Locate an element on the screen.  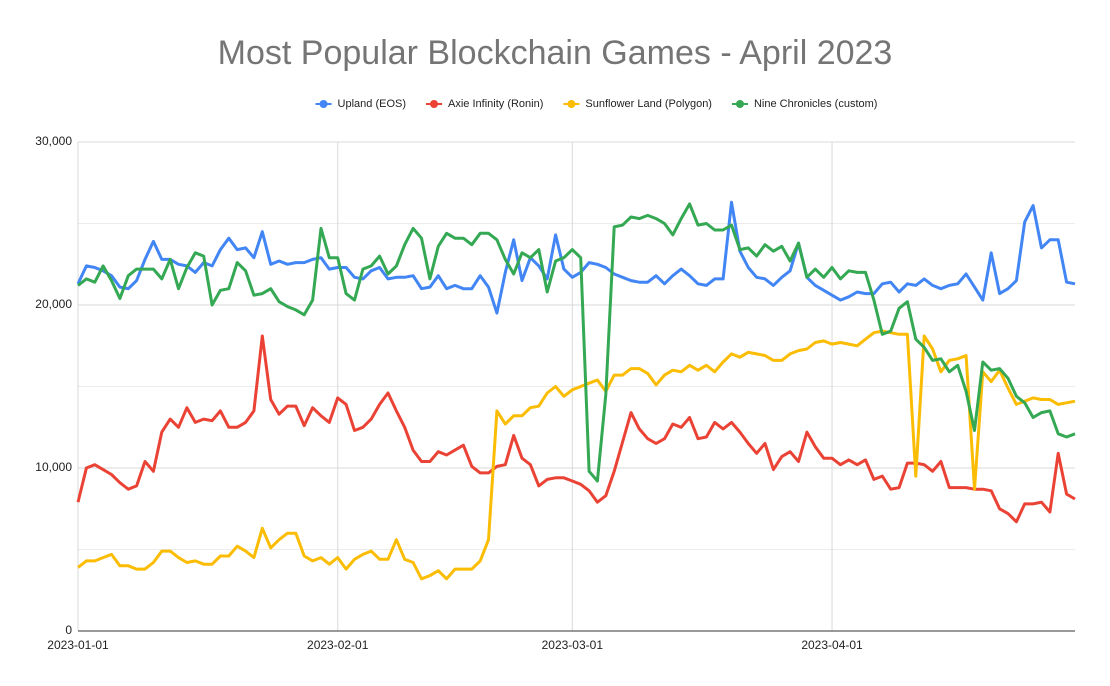
legend-item: Sunflower Land (Polygon) is located at coordinates (637, 104).